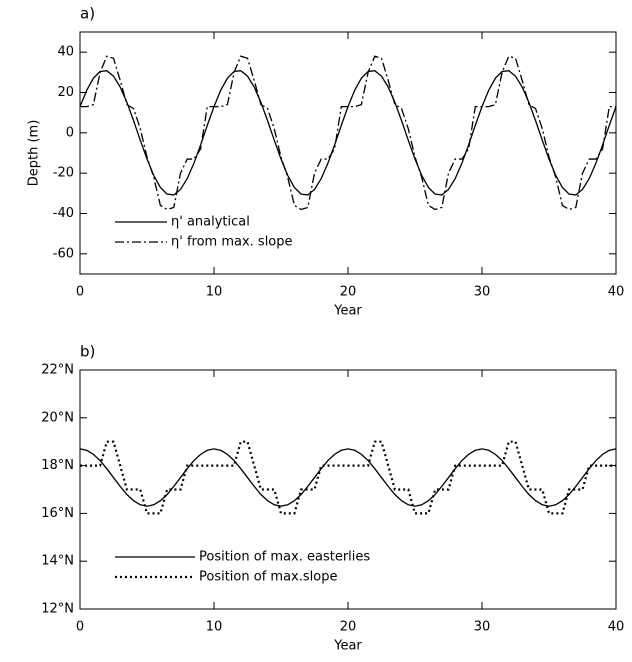 The height and width of the screenshot is (662, 632). I want to click on y-tick-label: 20, so click(65, 92).